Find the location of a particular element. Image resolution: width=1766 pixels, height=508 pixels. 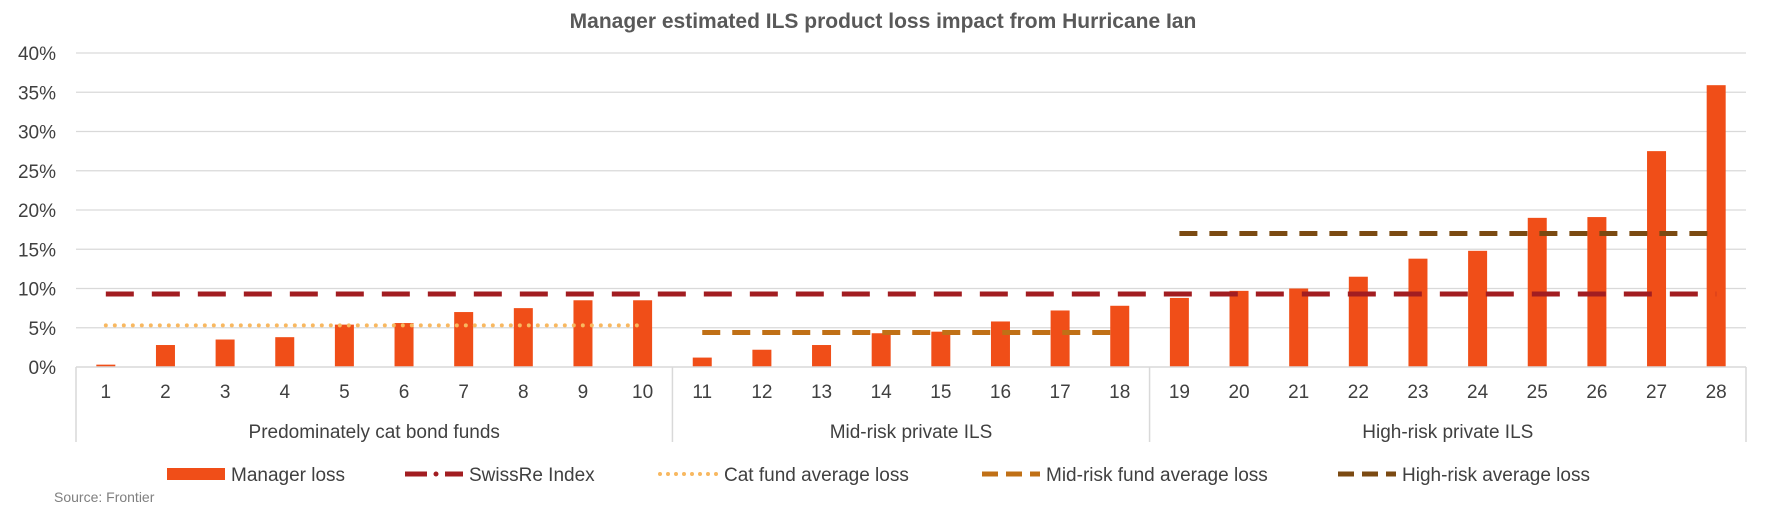

x-tick-label: 14 is located at coordinates (882, 392).